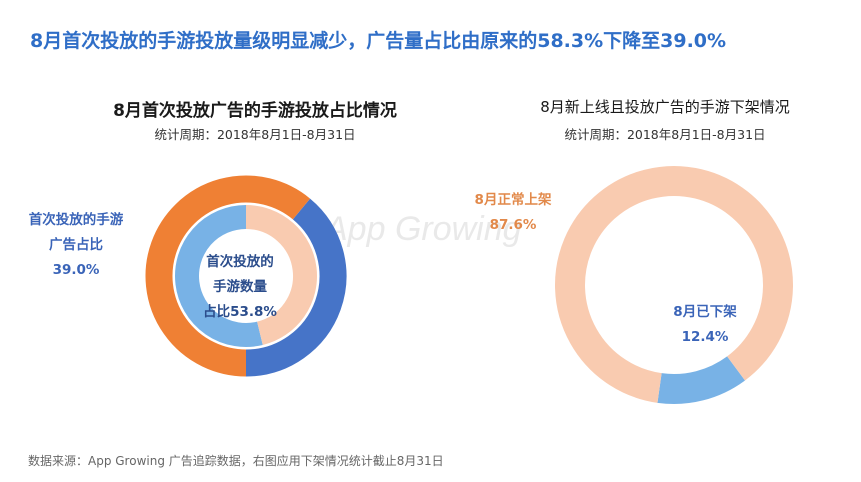  What do you see at coordinates (674, 284) in the screenshot?
I see `slice-normal-listing` at bounding box center [674, 284].